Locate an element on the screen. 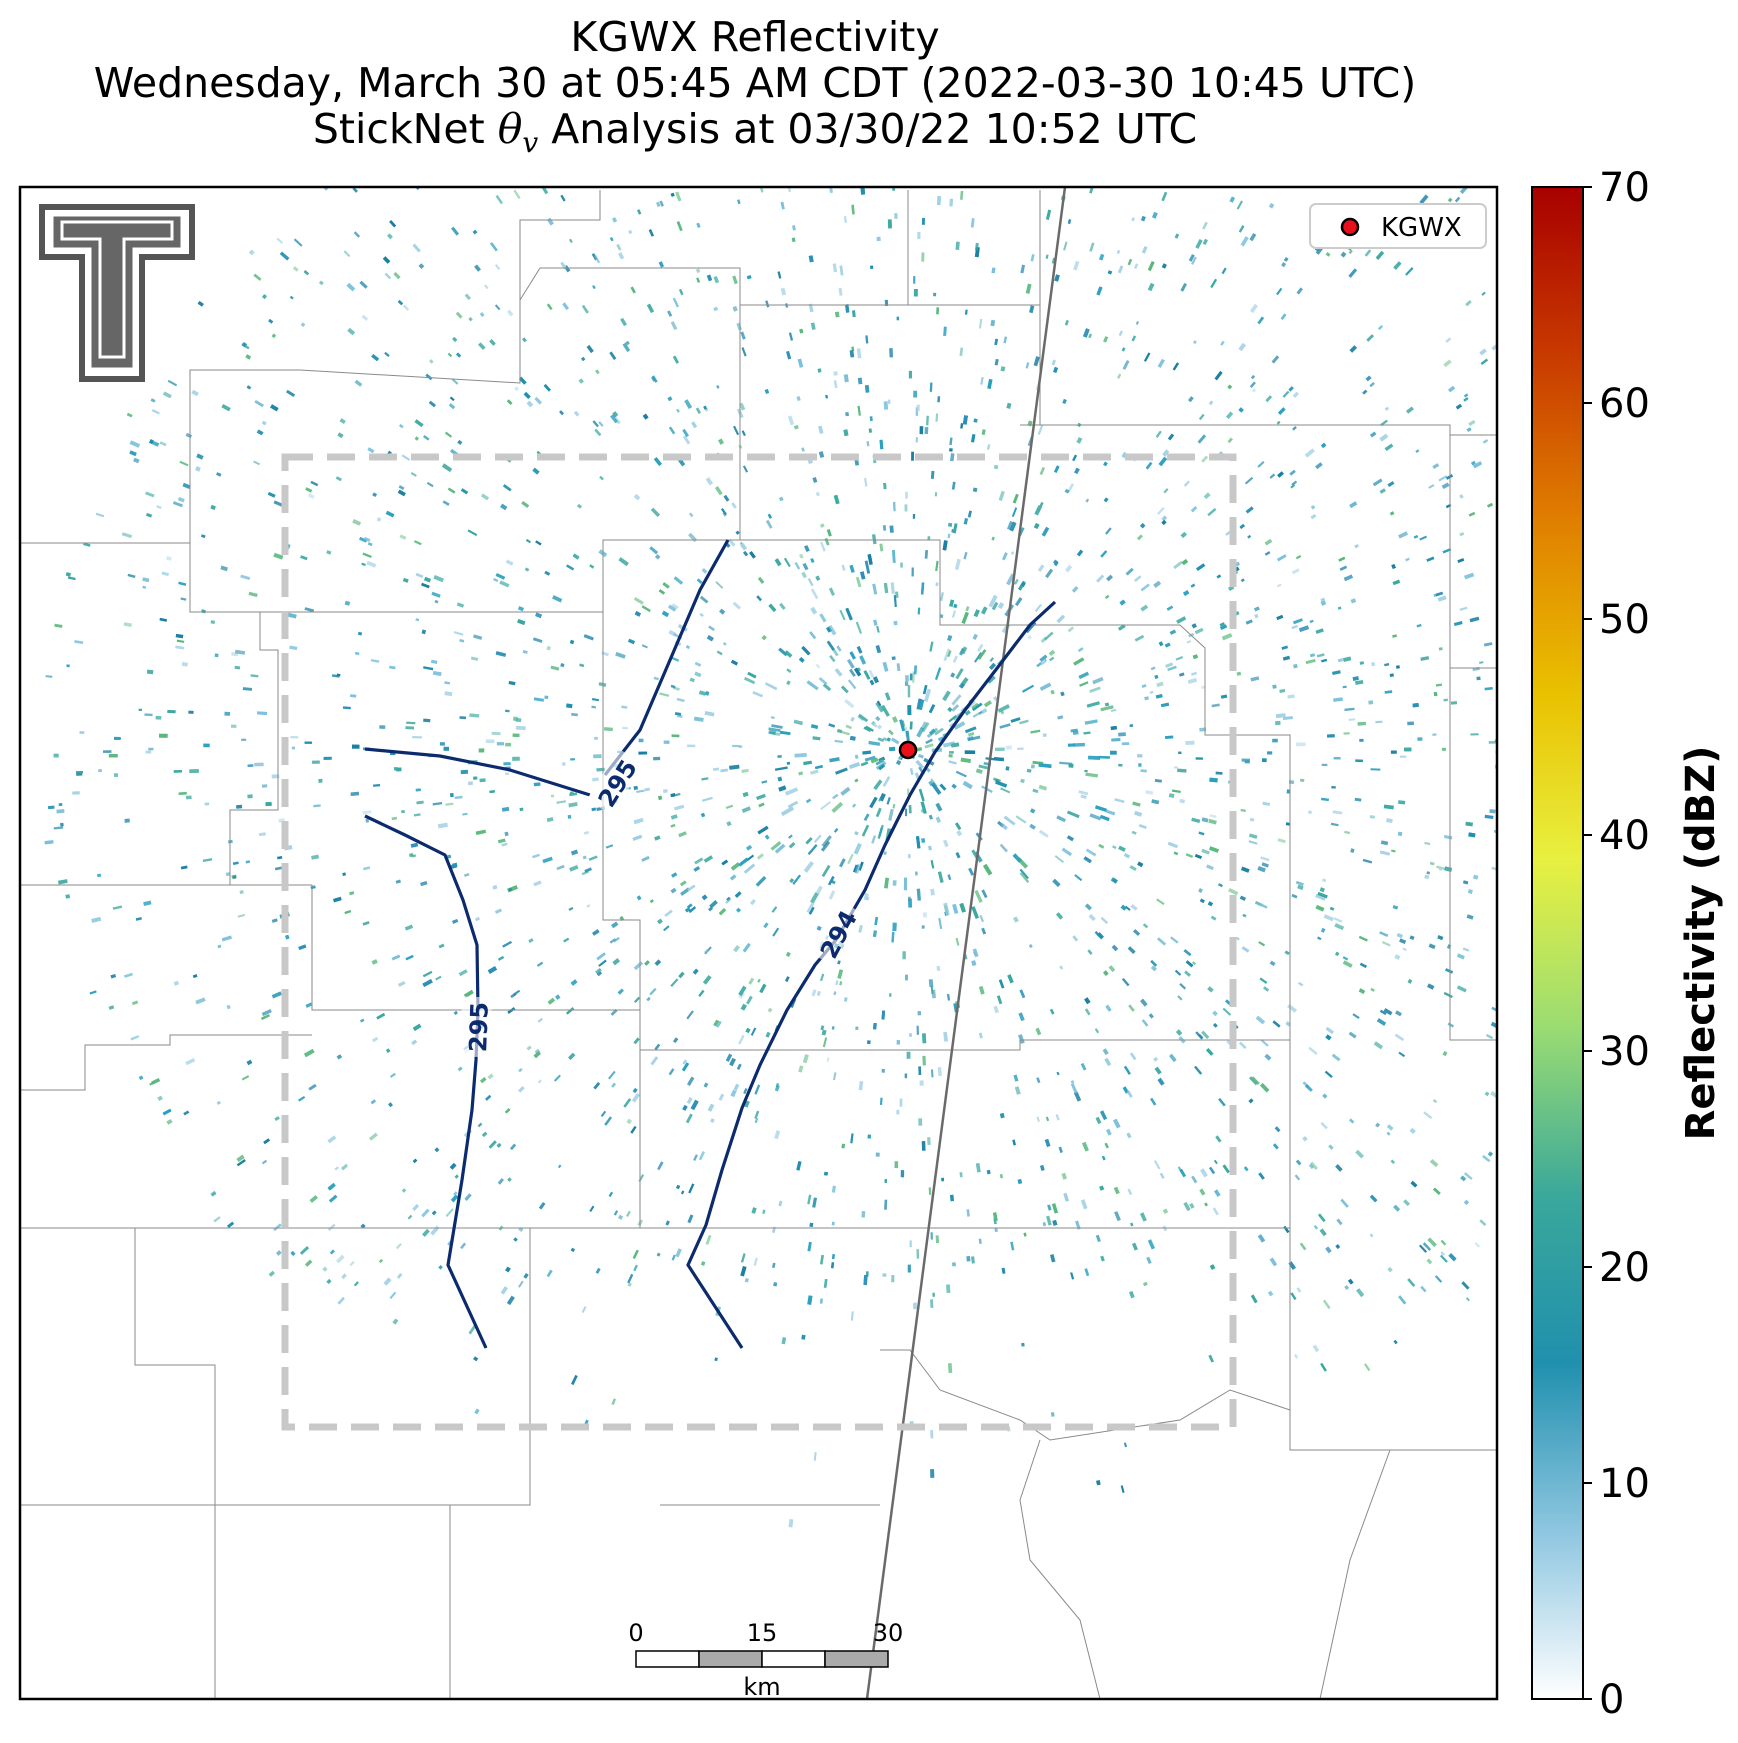 Image resolution: width=1738 pixels, height=1743 pixels. colorbar-tick-label: 20 is located at coordinates (1624, 1268).